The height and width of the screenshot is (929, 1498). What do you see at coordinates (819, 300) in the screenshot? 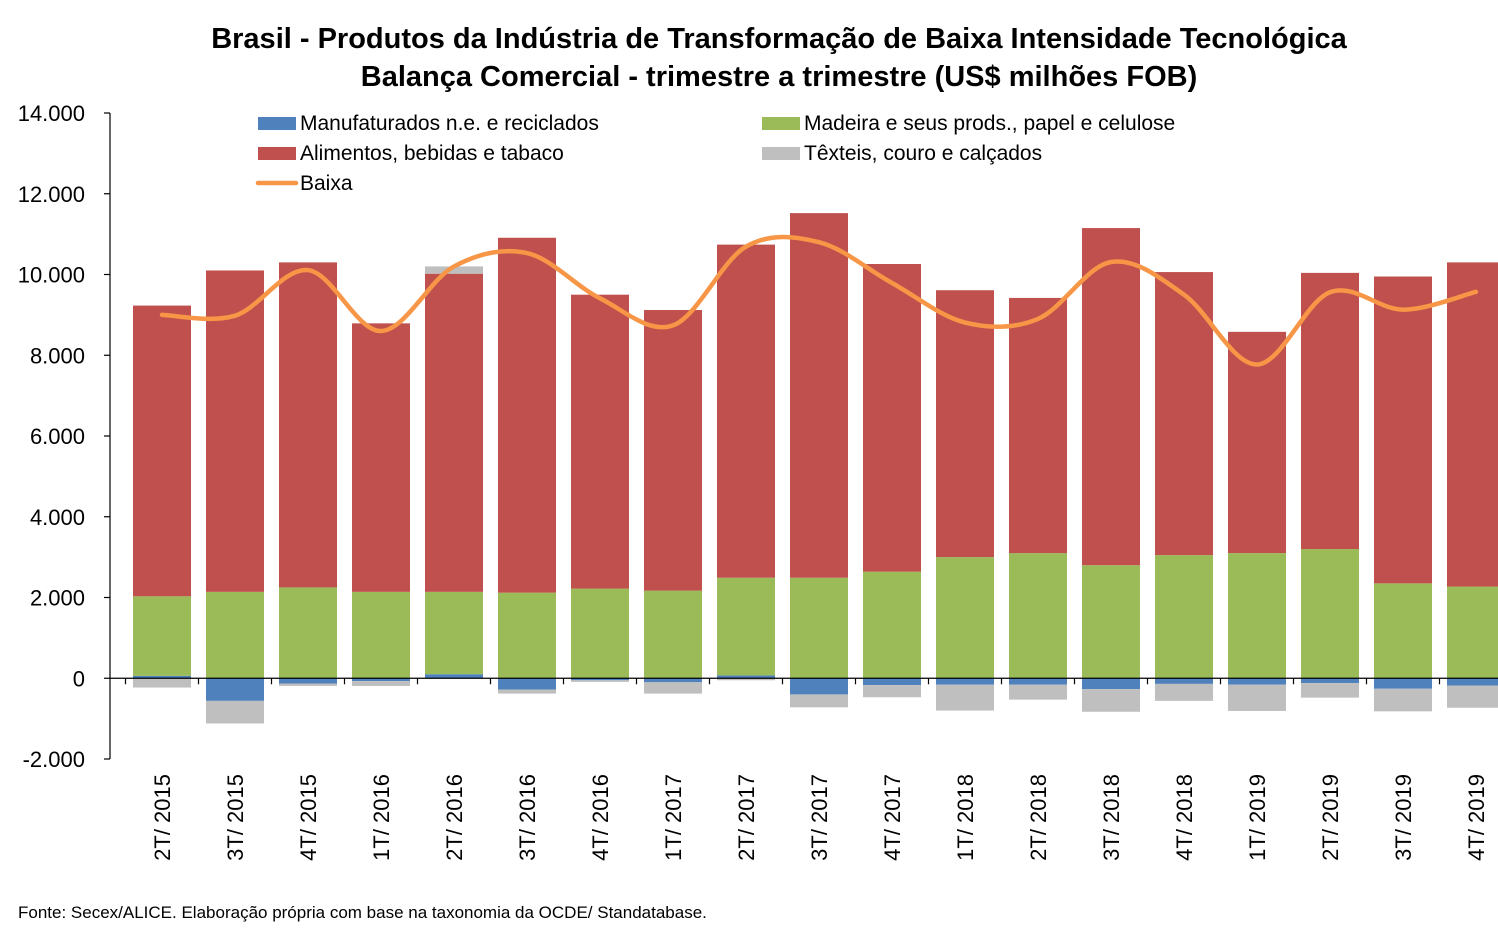
I see `series-line-baixa` at bounding box center [819, 300].